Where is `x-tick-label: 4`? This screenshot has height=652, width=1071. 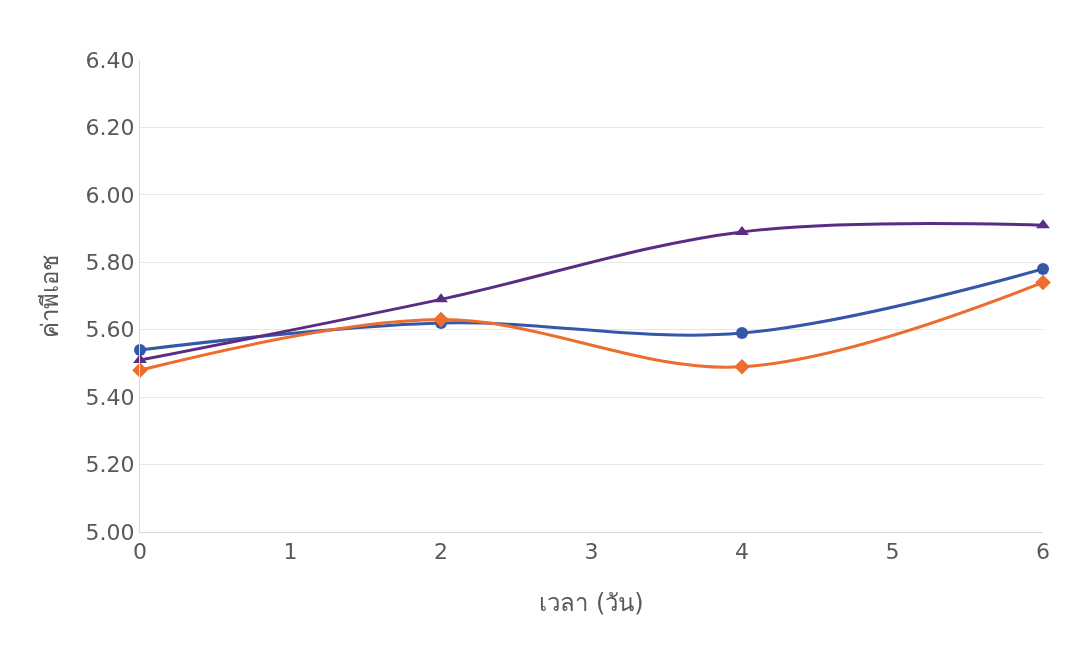 x-tick-label: 4 is located at coordinates (742, 552).